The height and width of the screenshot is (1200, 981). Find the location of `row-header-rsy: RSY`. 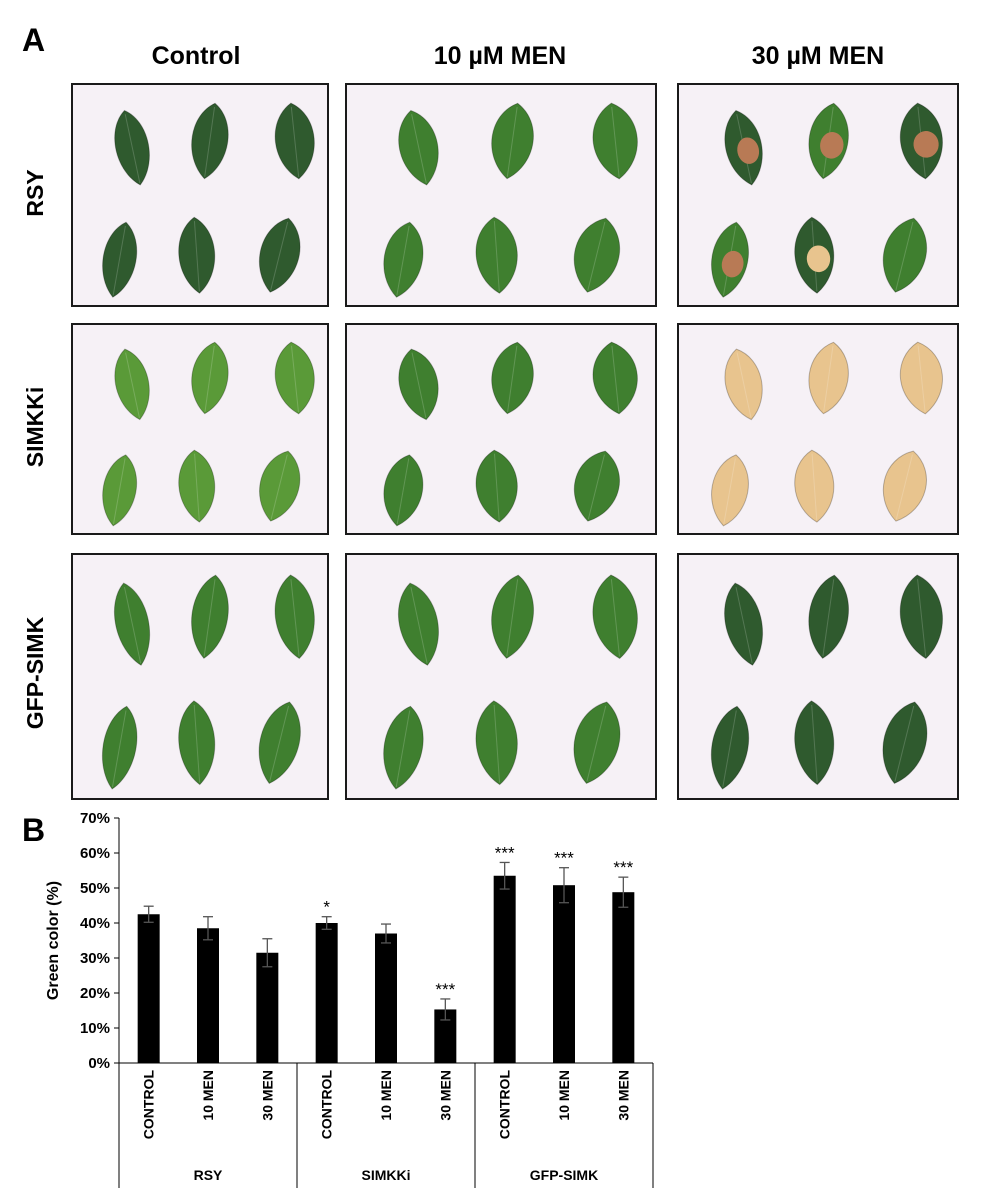

row-header-rsy: RSY is located at coordinates (35, 193).